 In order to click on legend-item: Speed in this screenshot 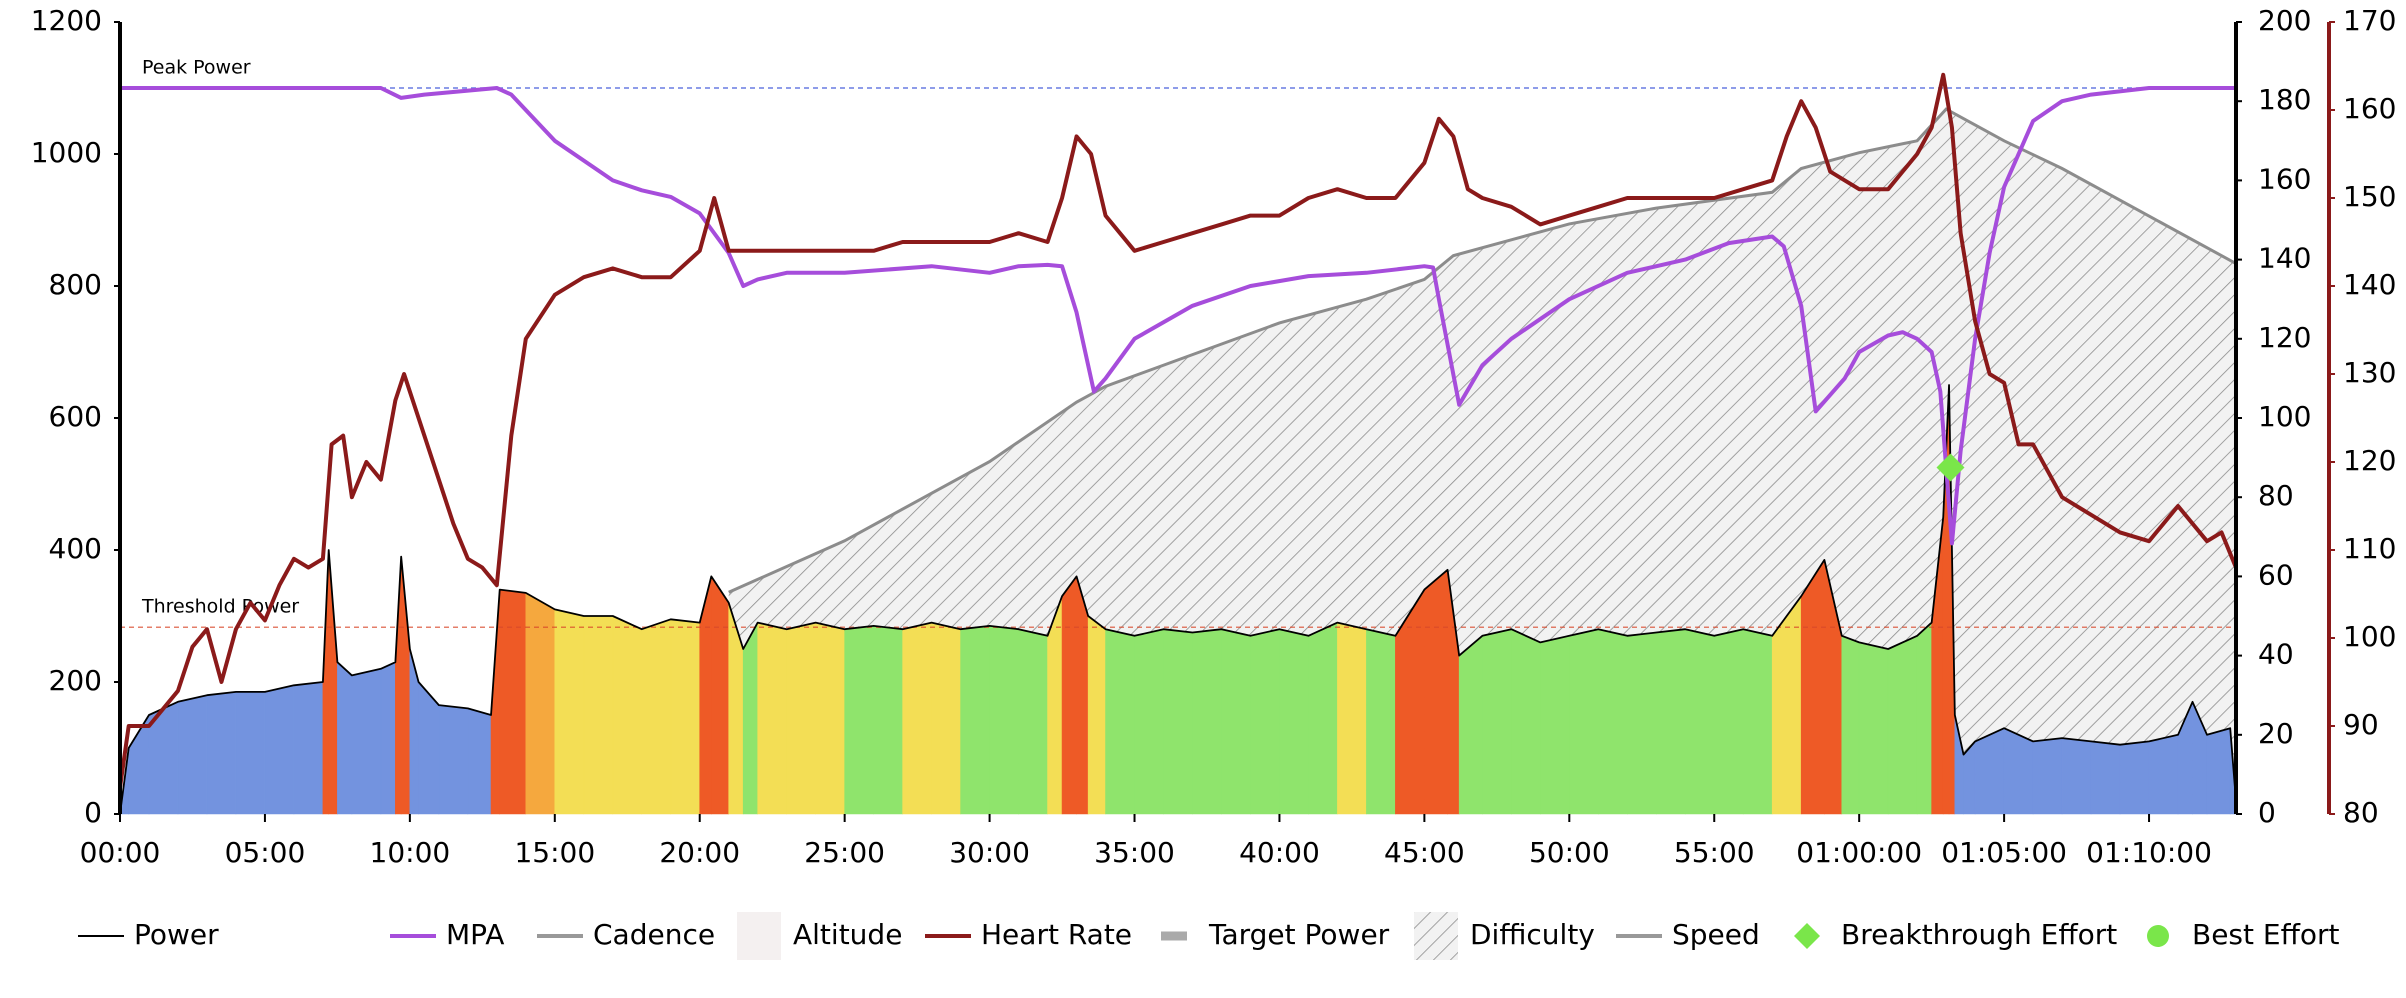, I will do `click(1688, 934)`.